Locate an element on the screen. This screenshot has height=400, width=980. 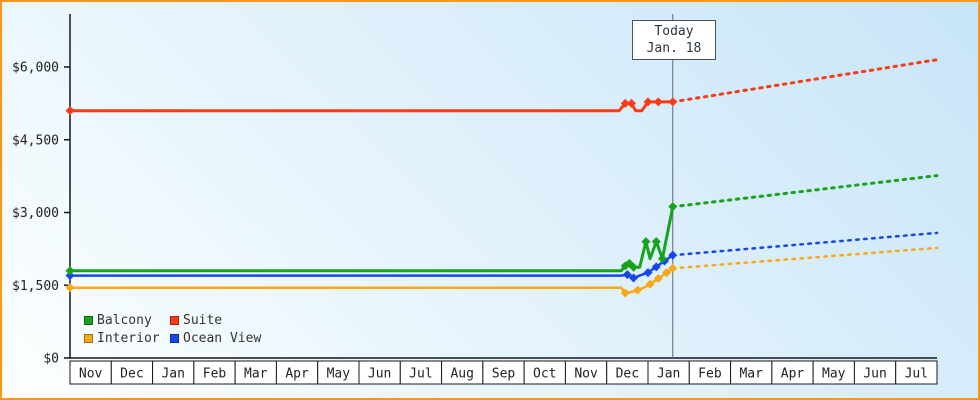
legend: Balcony Suite Interior Ocean View is located at coordinates (172, 329).